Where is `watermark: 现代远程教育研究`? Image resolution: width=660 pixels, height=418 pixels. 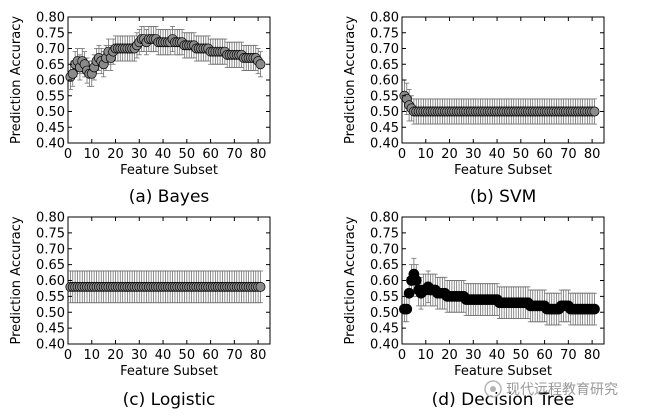 watermark: 现代远程教育研究 is located at coordinates (551, 389).